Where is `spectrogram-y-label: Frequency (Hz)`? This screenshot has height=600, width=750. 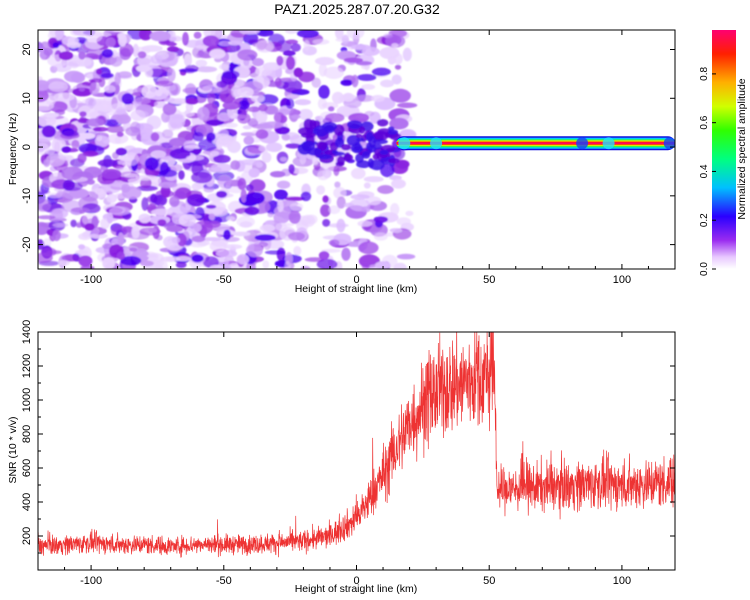 spectrogram-y-label: Frequency (Hz) is located at coordinates (13, 149).